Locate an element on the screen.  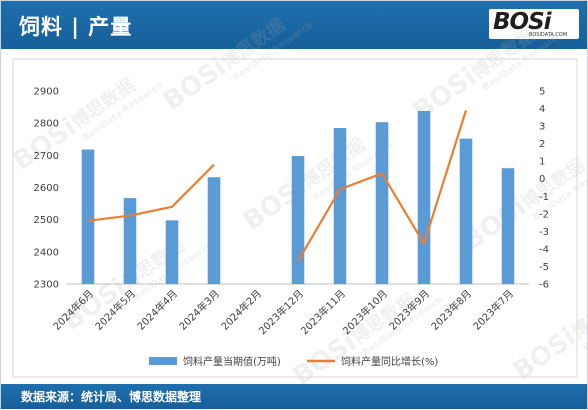
y-left-tick-label: 2500 is located at coordinates (46, 220).